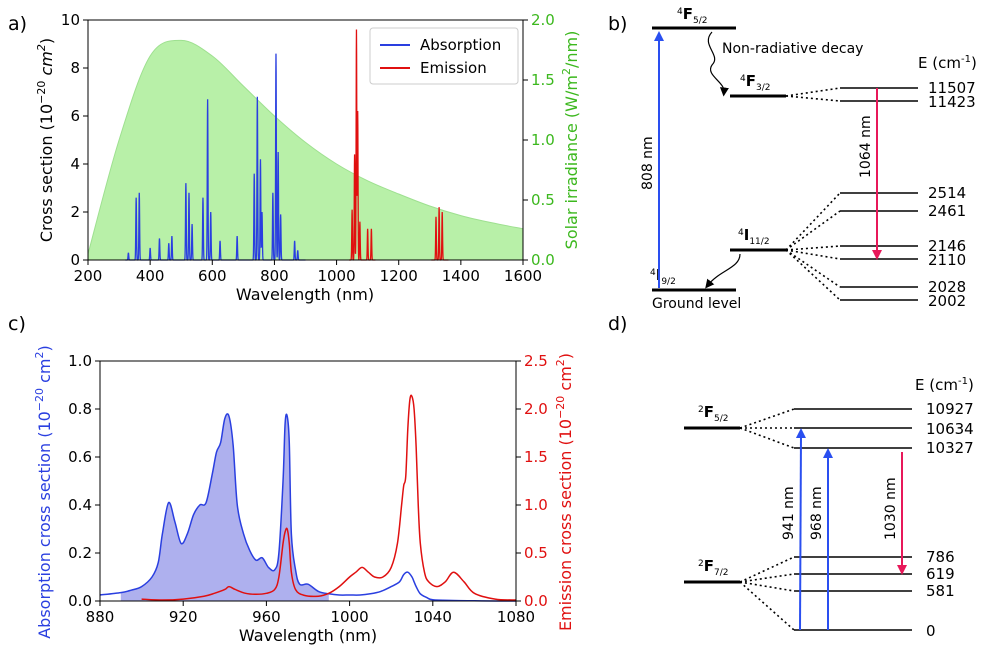 The width and height of the screenshot is (996, 656). What do you see at coordinates (950, 429) in the screenshot?
I see `sublevel-label: 10634` at bounding box center [950, 429].